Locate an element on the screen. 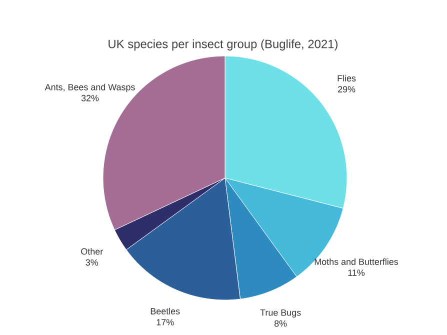 The height and width of the screenshot is (335, 447). data-label: 17% is located at coordinates (165, 322).